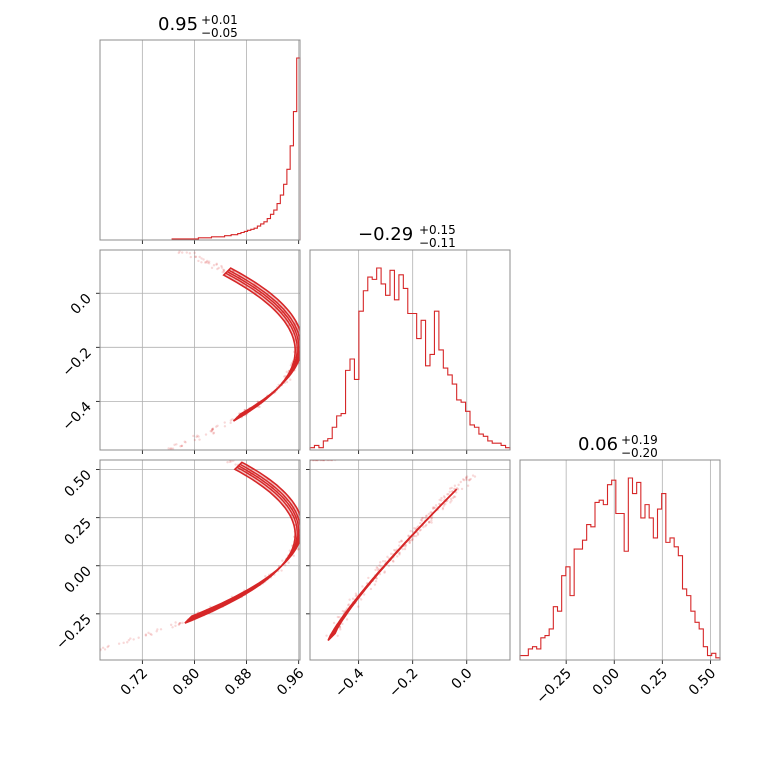 This screenshot has height=760, width=760. Describe the element at coordinates (264, 343) in the screenshot. I see `contour-line` at that location.